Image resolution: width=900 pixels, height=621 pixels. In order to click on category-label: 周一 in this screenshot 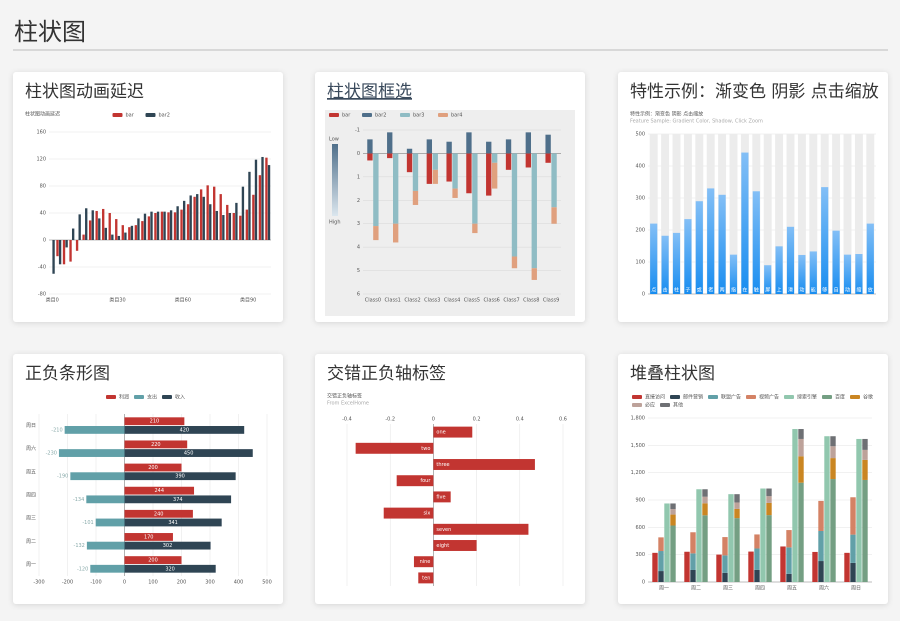, I will do `click(31, 565)`.